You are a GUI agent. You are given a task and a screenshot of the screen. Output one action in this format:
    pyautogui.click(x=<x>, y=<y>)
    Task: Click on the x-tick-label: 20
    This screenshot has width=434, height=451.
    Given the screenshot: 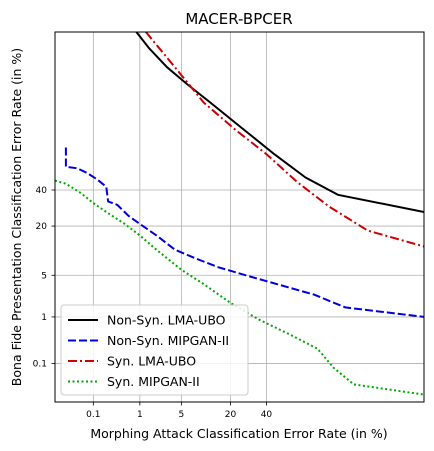 What is the action you would take?
    pyautogui.click(x=231, y=415)
    